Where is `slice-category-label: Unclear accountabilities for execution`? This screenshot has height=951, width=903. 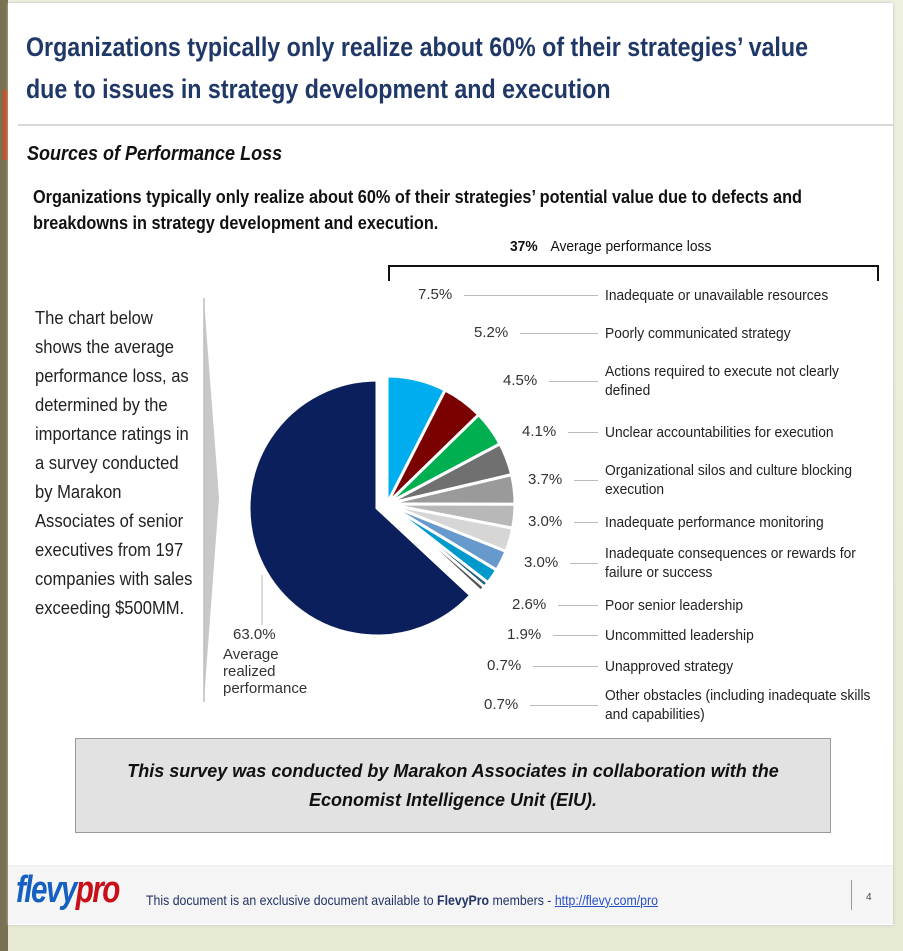 slice-category-label: Unclear accountabilities for execution is located at coordinates (719, 432).